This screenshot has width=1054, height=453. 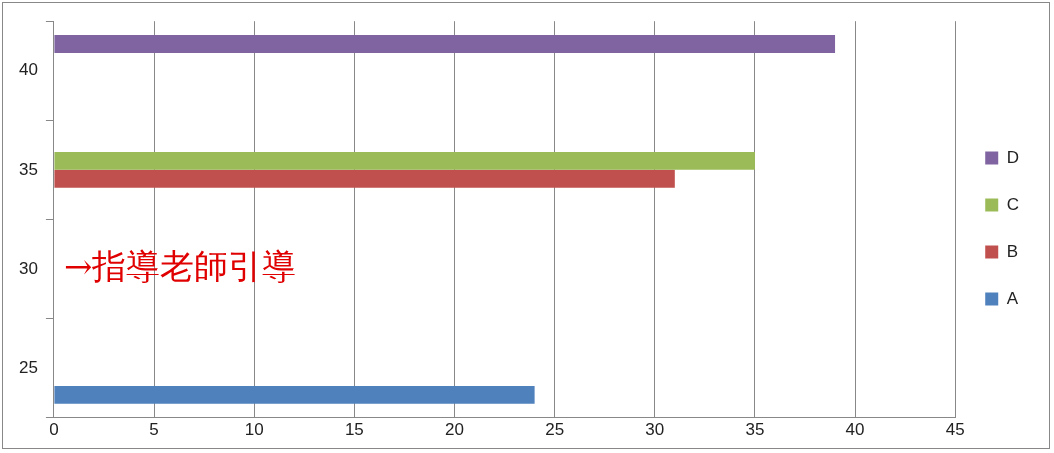 What do you see at coordinates (1012, 204) in the screenshot?
I see `legend-label: C` at bounding box center [1012, 204].